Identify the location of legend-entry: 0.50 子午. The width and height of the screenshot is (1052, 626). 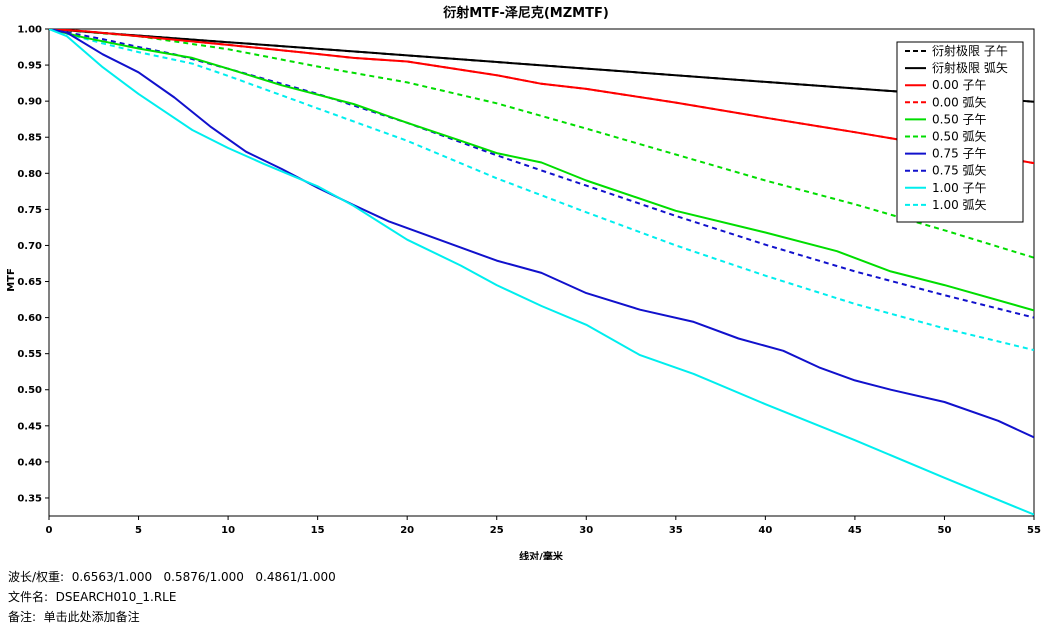
(959, 119).